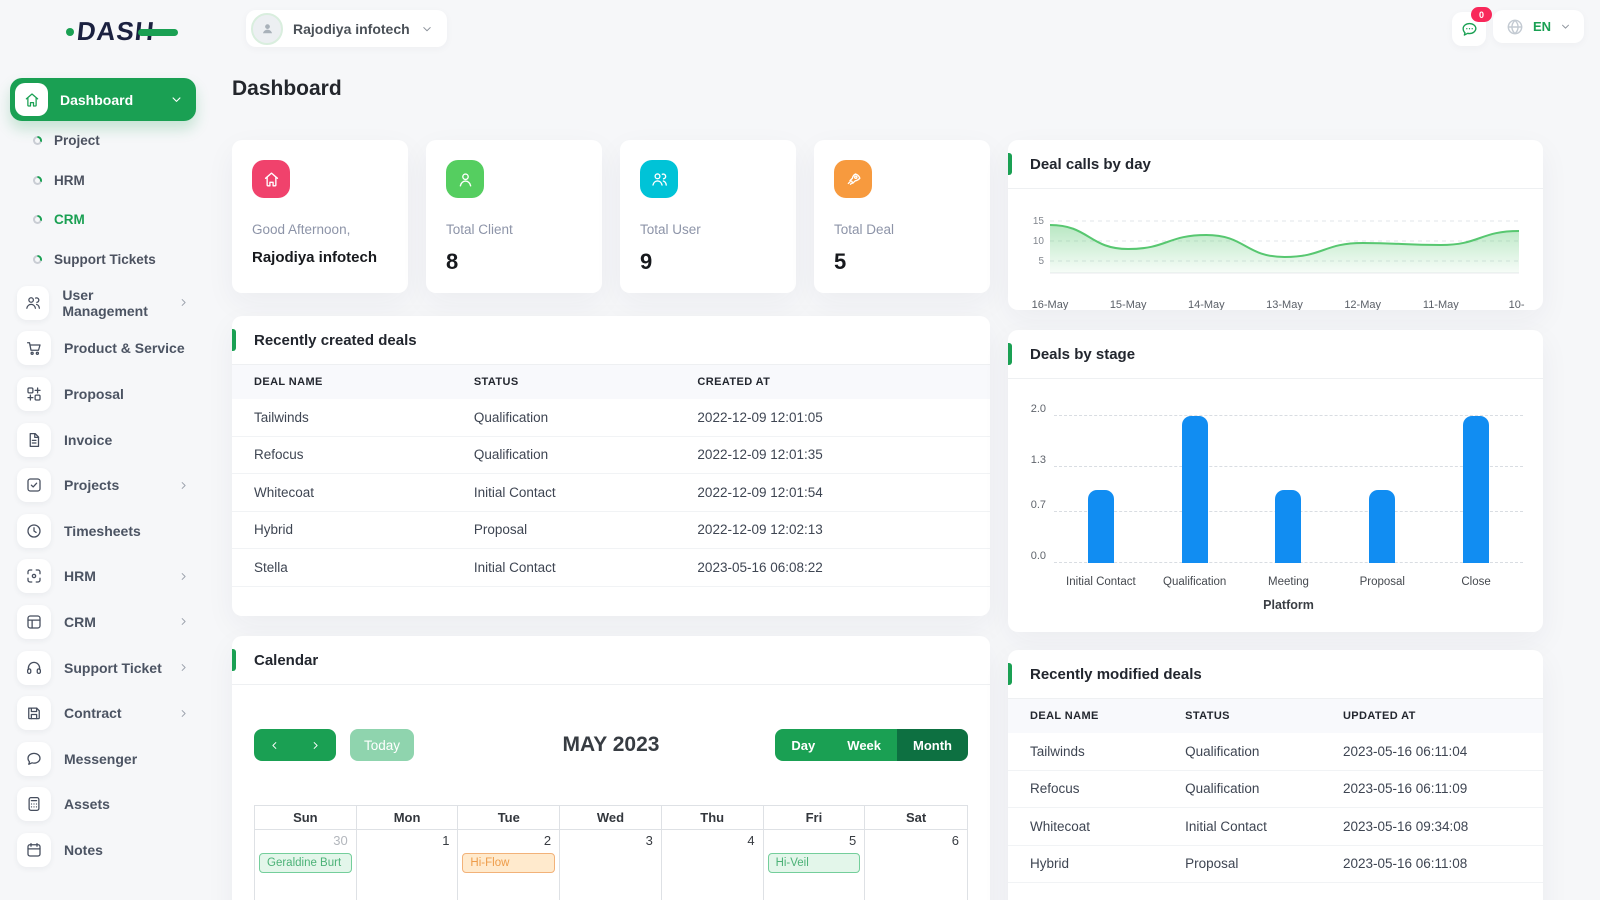 This screenshot has width=1600, height=900. Describe the element at coordinates (1481, 14) in the screenshot. I see `notification-badge: 0` at that location.